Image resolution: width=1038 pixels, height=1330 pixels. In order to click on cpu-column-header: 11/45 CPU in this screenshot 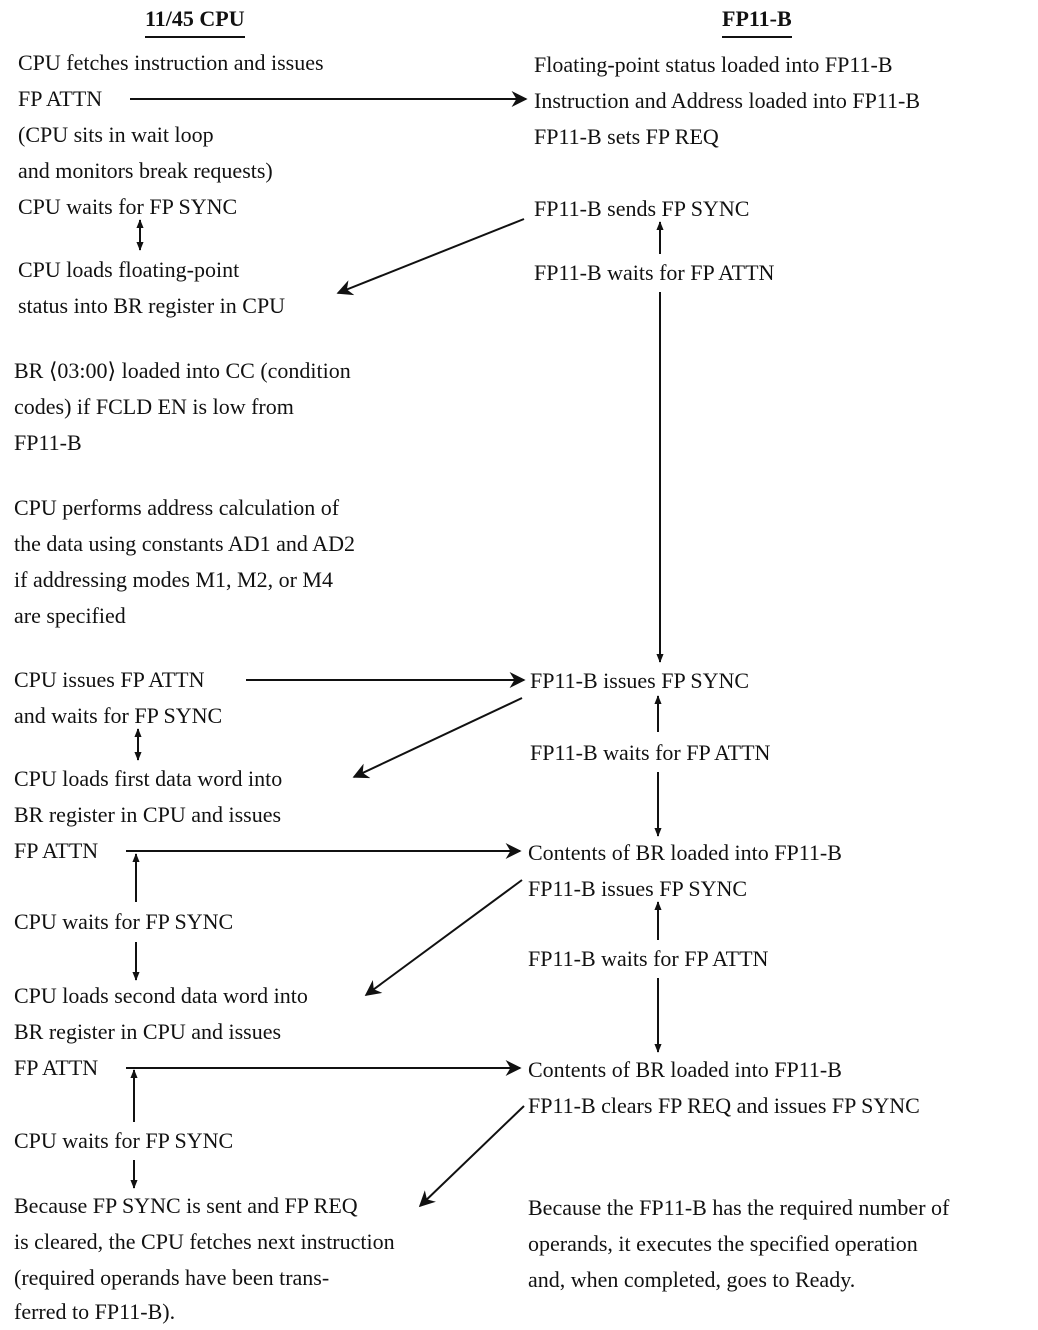, I will do `click(195, 21)`.